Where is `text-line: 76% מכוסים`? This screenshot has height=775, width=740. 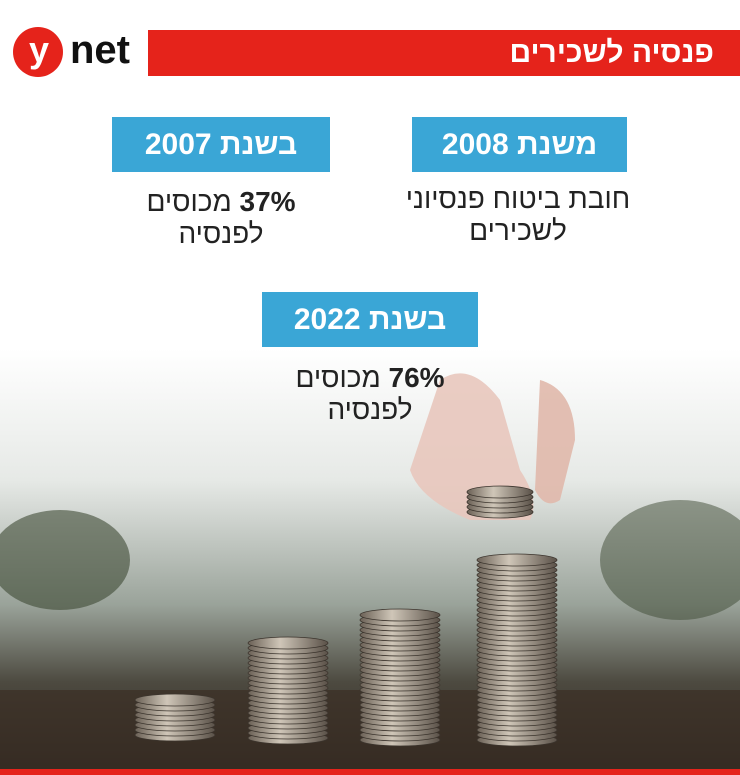
text-line: 76% מכוסים is located at coordinates (370, 378).